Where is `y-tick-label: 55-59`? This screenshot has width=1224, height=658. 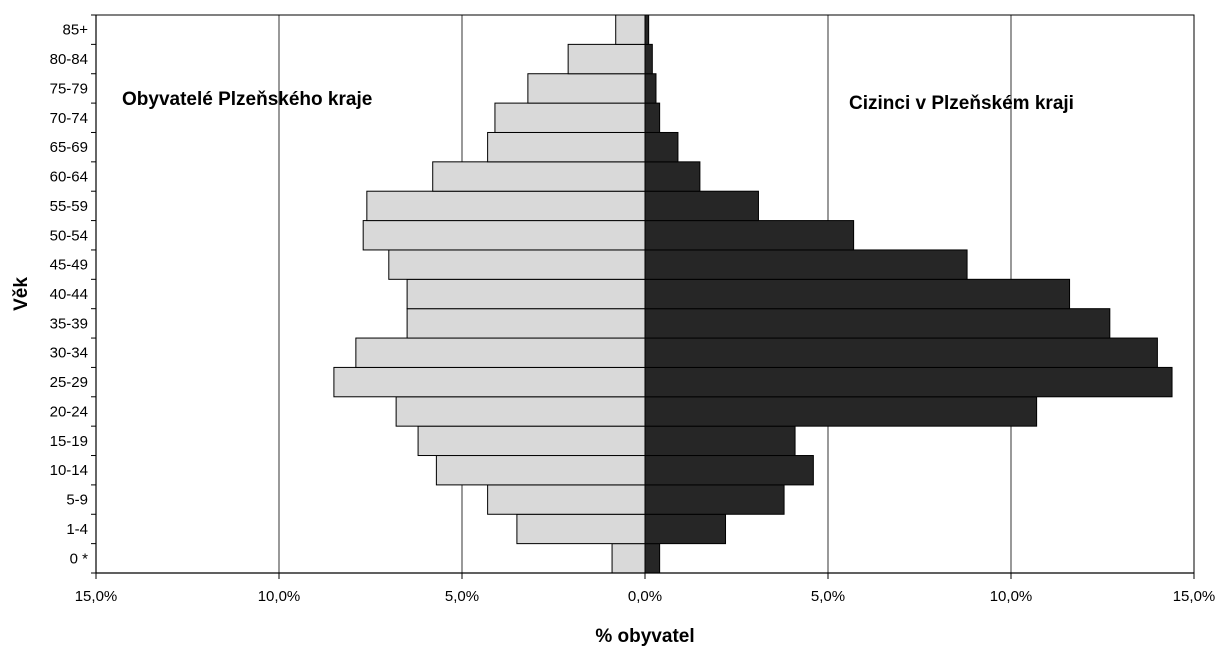 y-tick-label: 55-59 is located at coordinates (69, 206).